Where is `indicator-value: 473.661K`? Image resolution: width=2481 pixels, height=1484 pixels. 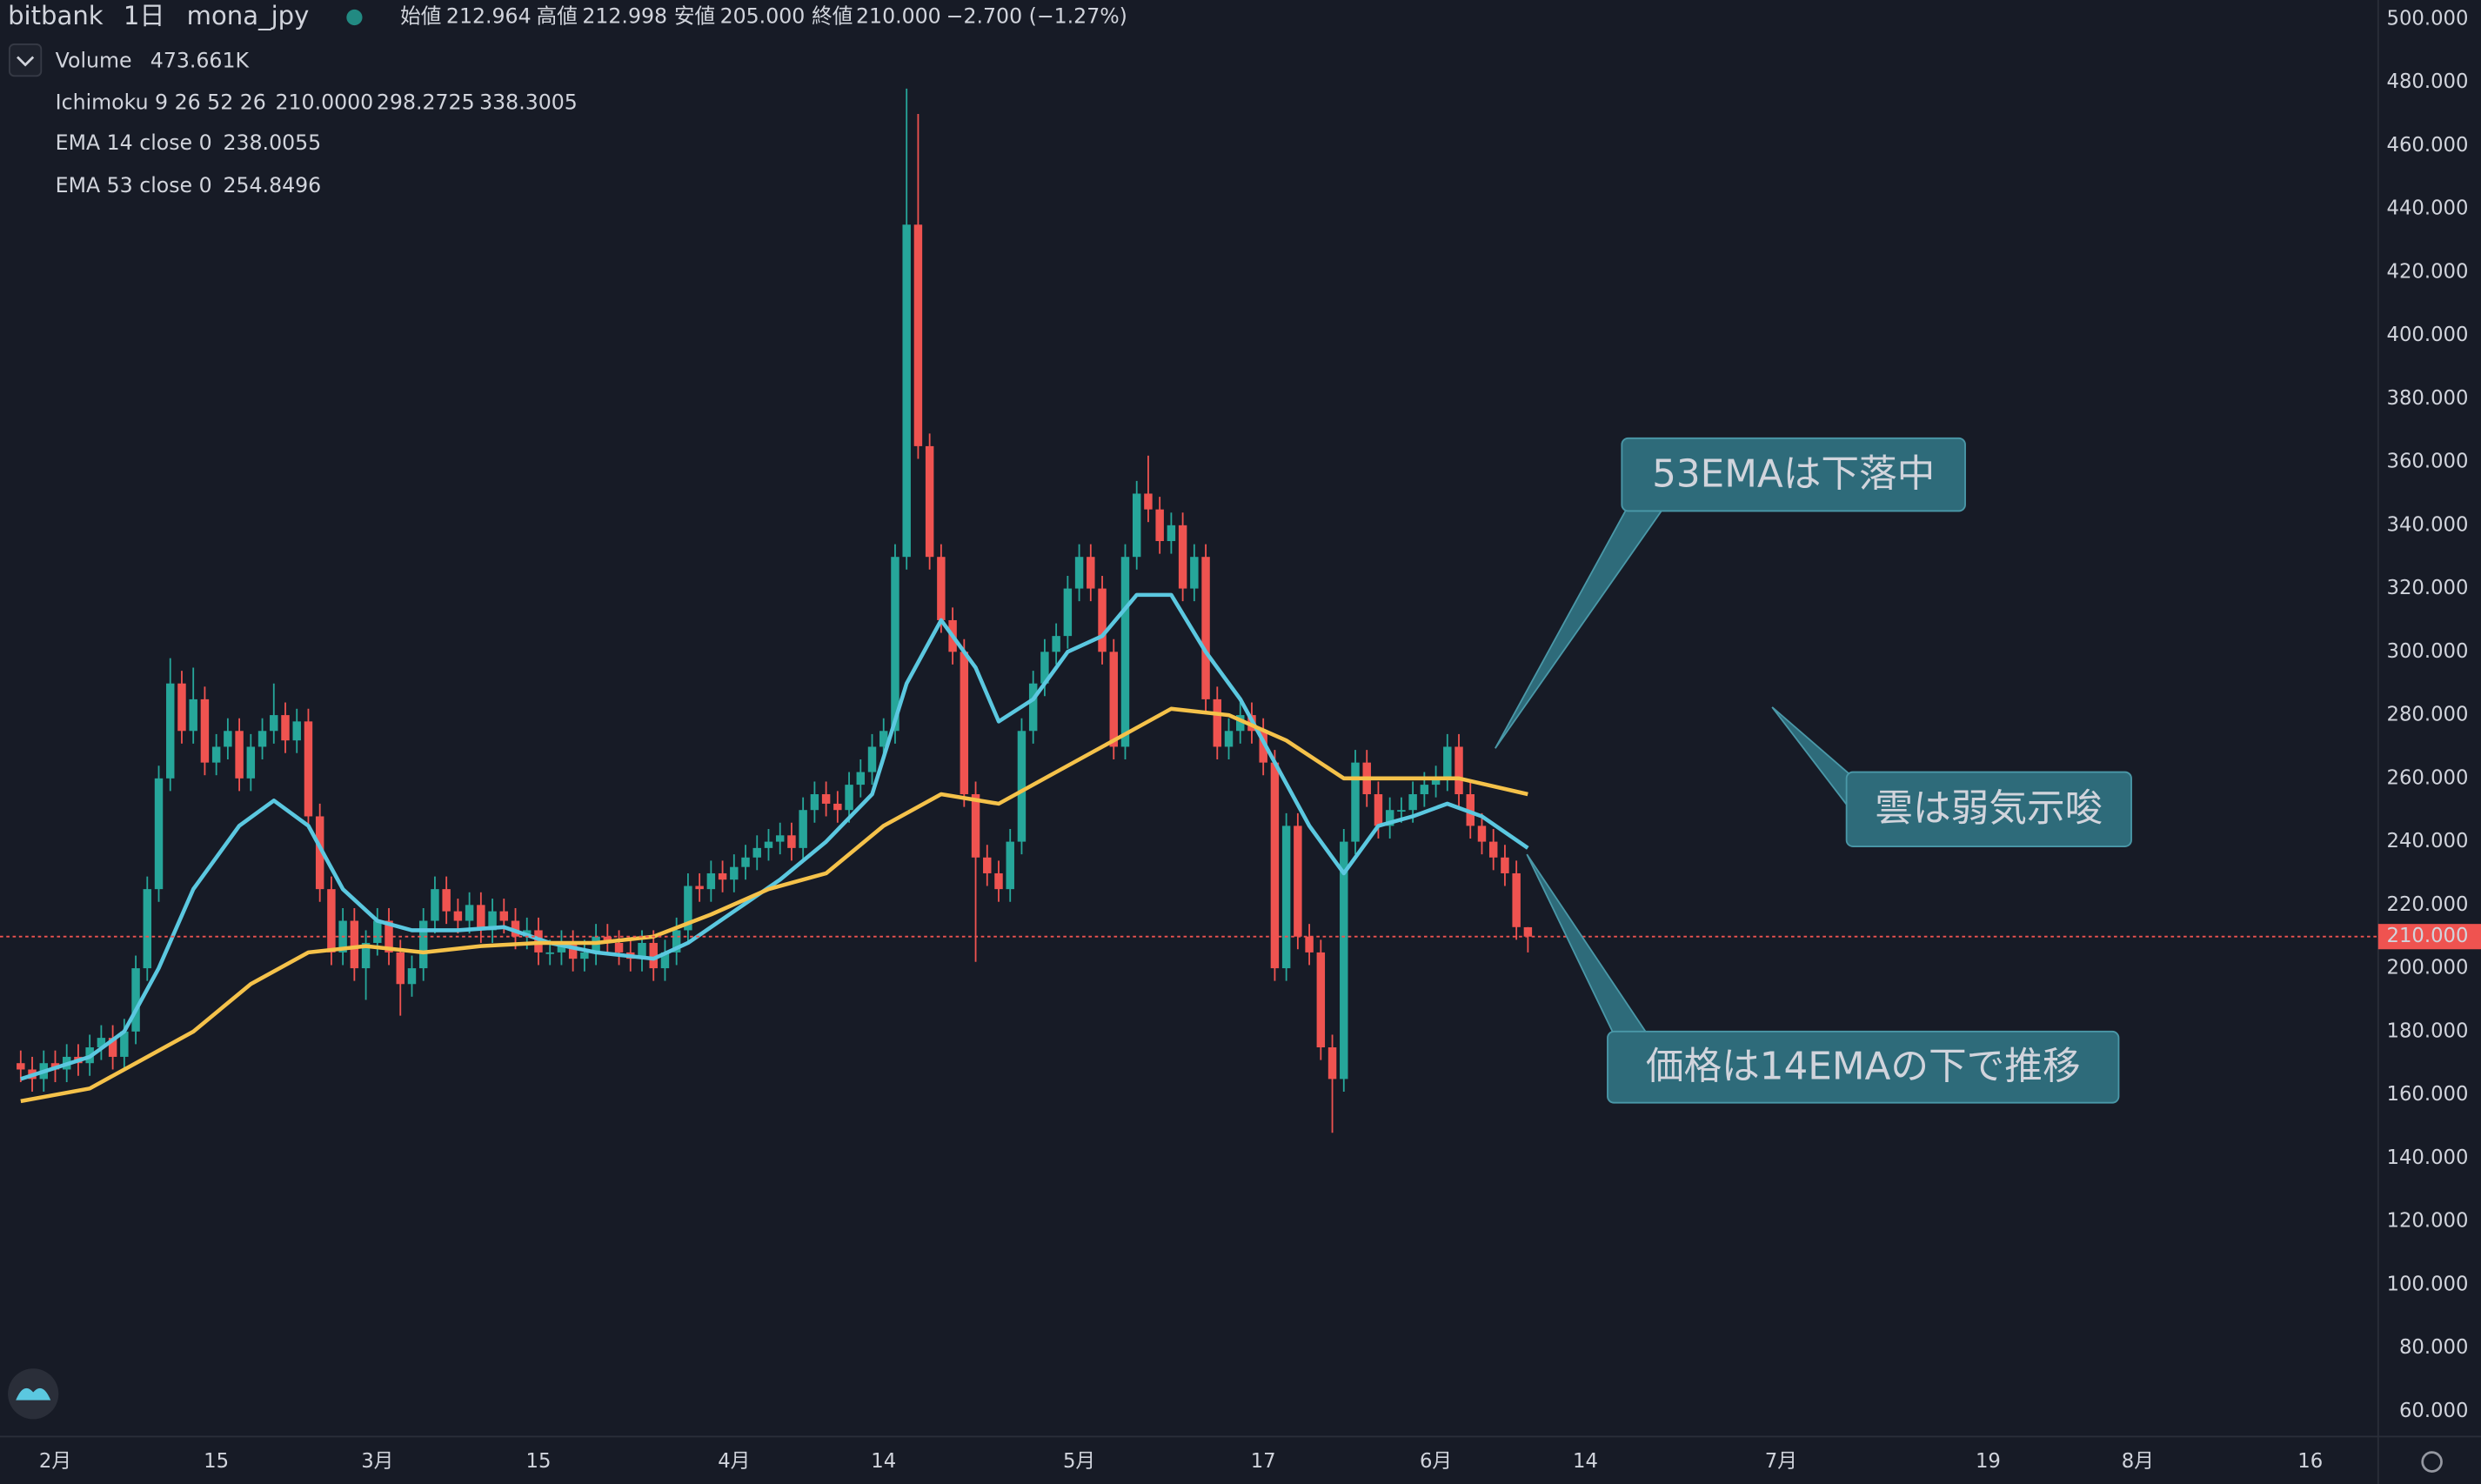 indicator-value: 473.661K is located at coordinates (200, 60).